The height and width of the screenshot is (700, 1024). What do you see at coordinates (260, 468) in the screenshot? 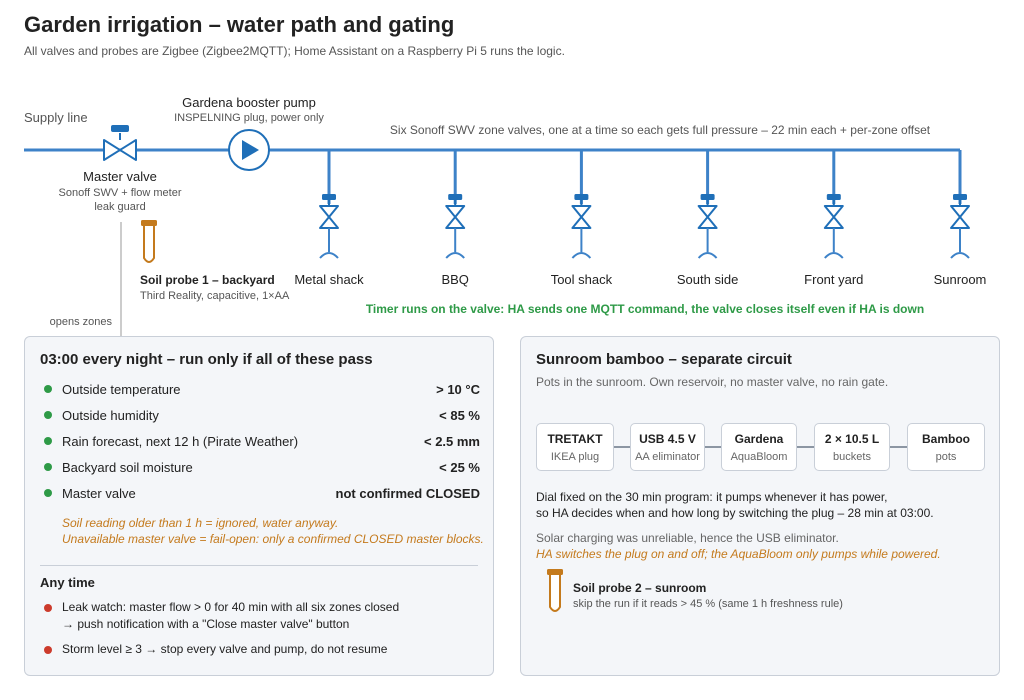
I see `condition-row: Backyard soil moisture < 25 %` at bounding box center [260, 468].